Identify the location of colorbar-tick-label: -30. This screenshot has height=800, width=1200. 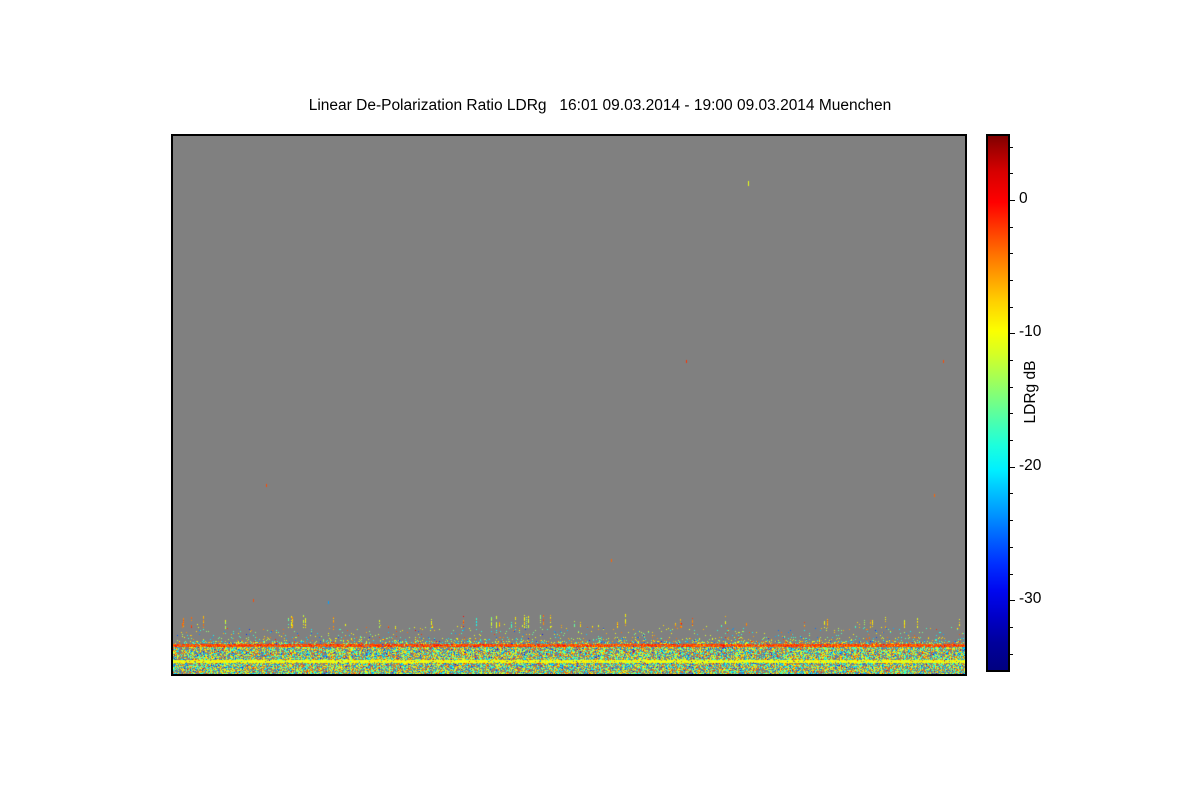
(1030, 599).